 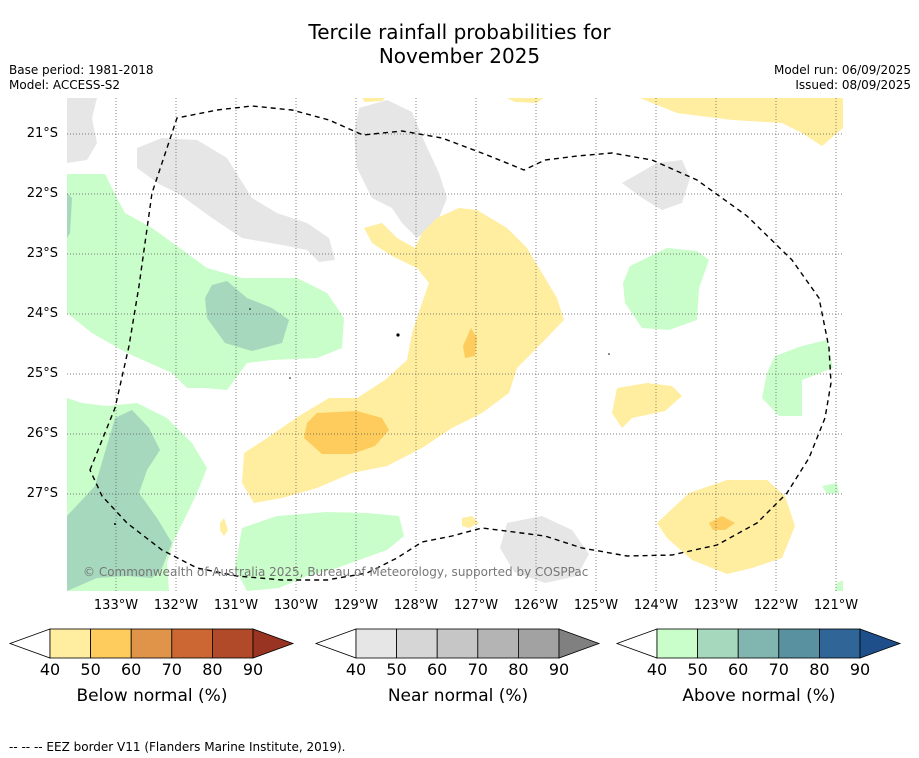 I want to click on below-normal-tick-label: 40, so click(x=50, y=669).